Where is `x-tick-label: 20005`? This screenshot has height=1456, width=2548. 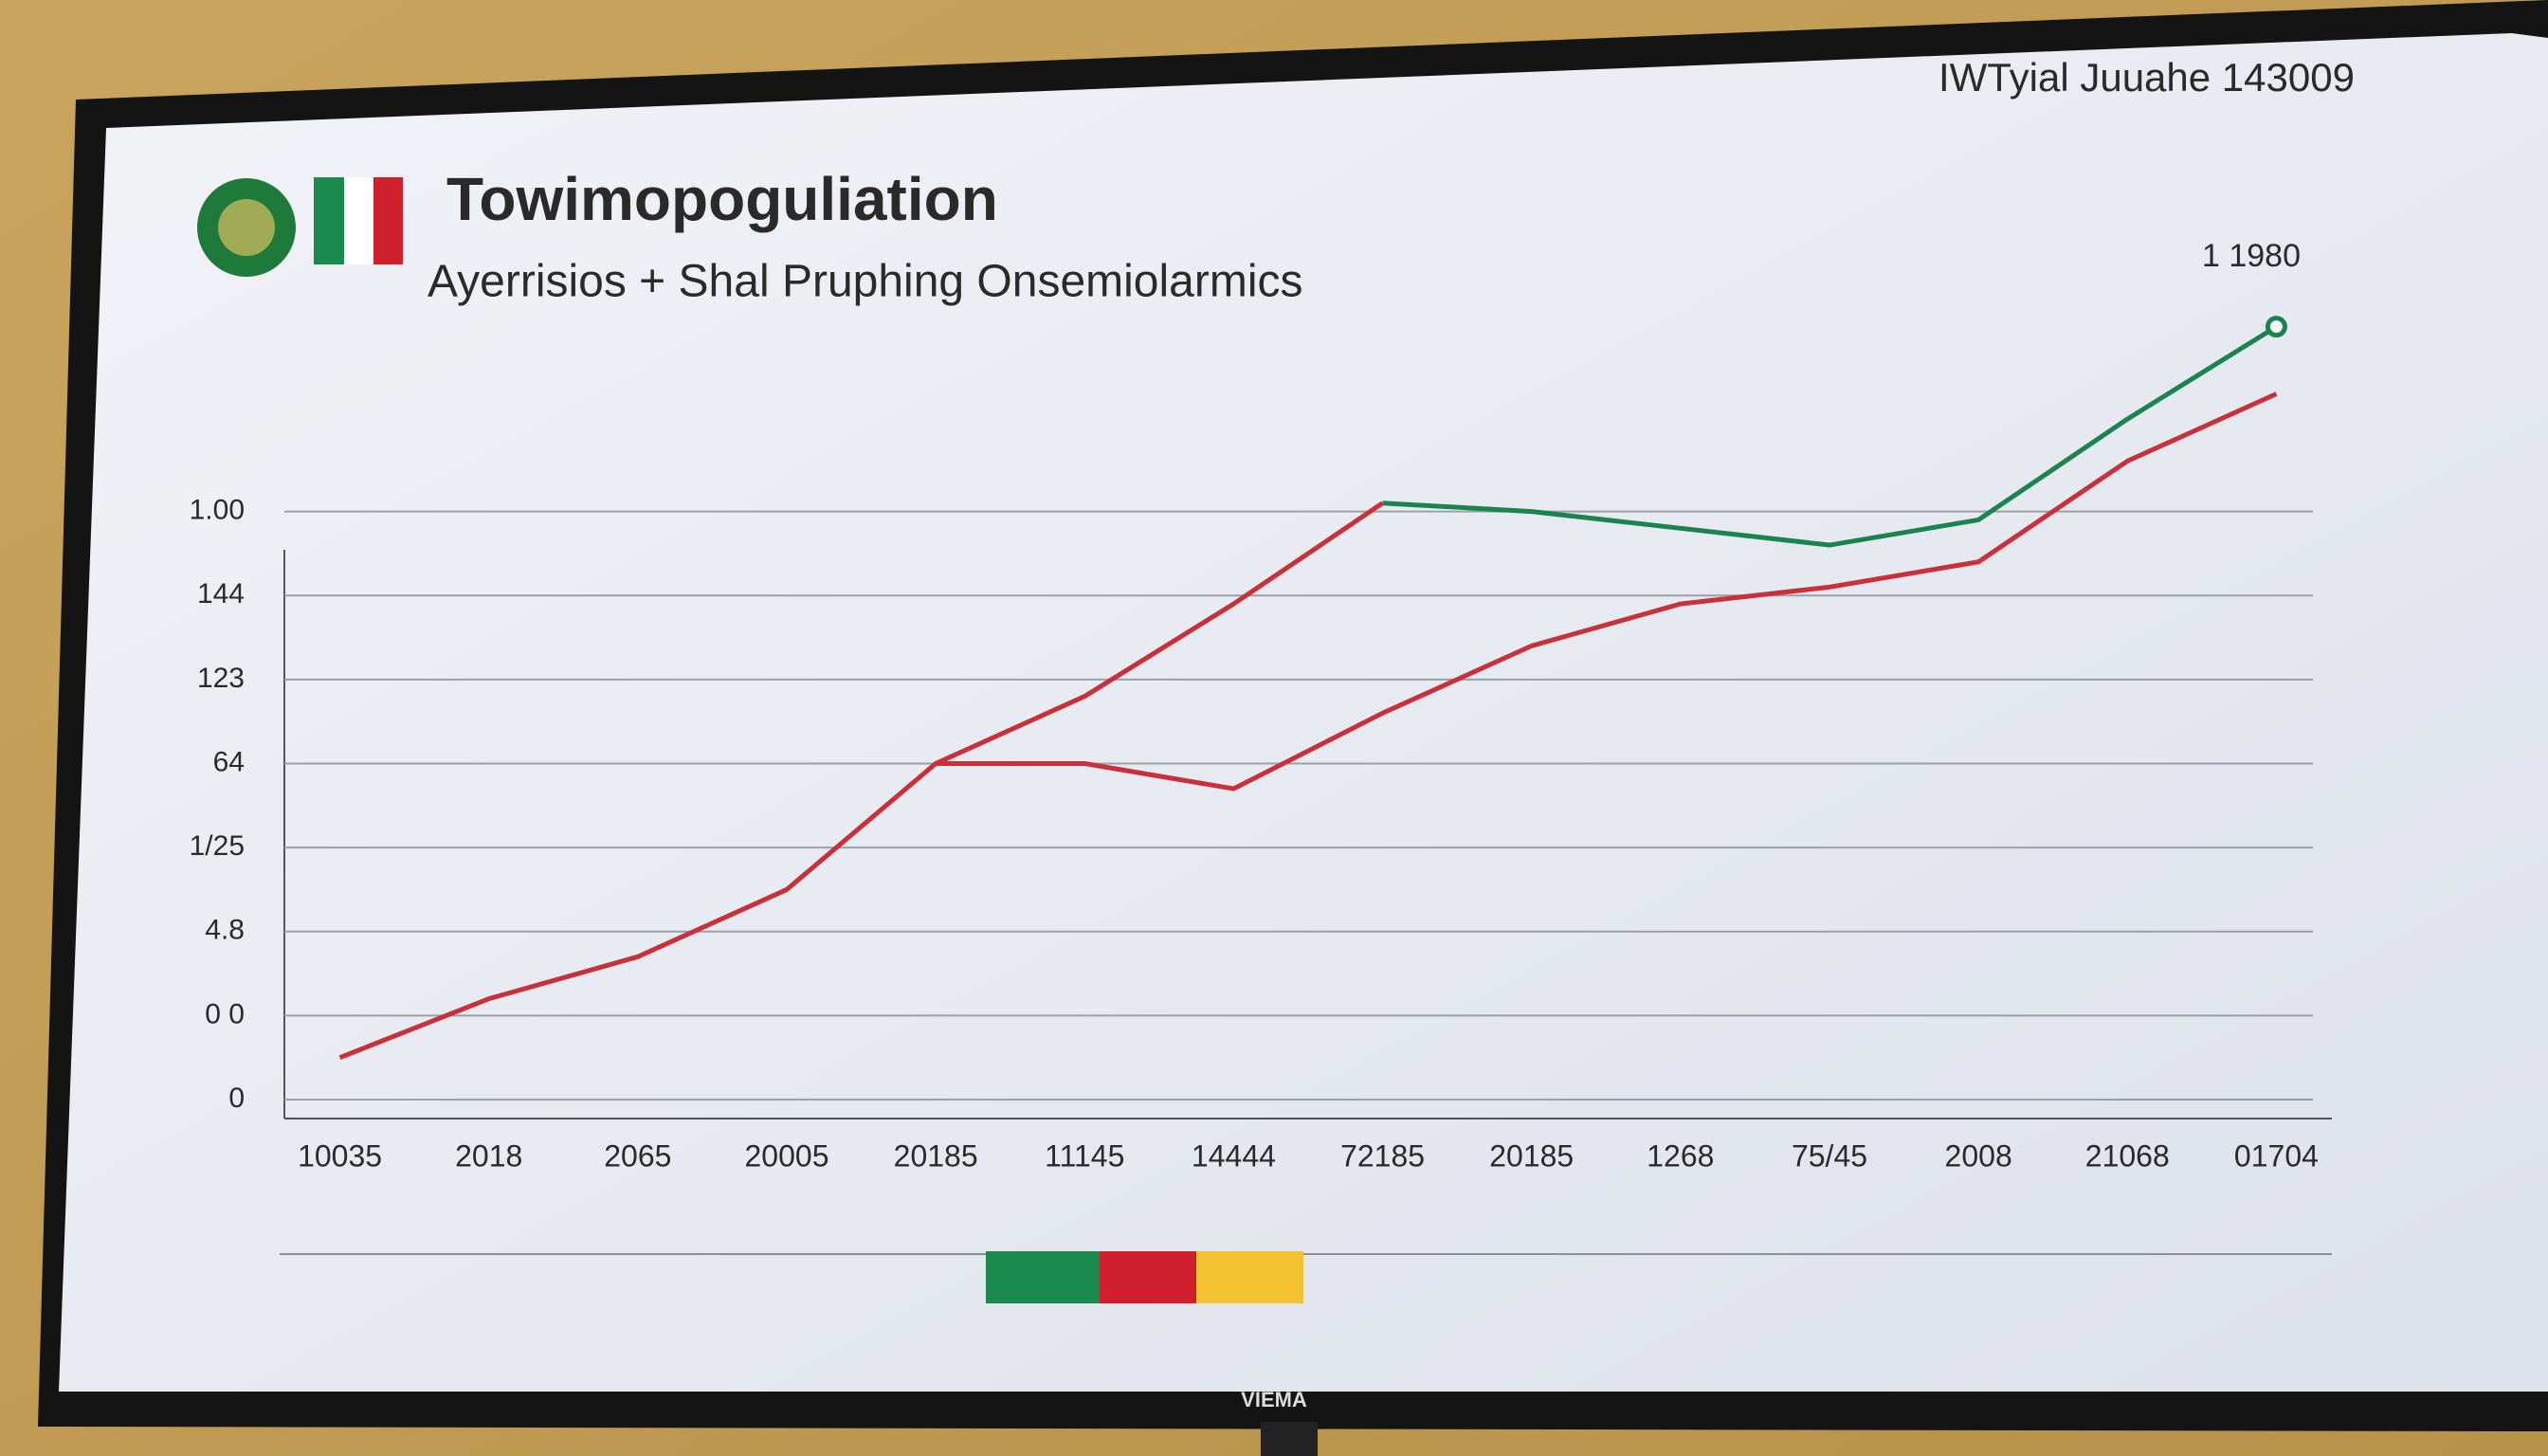
x-tick-label: 20005 is located at coordinates (787, 1155).